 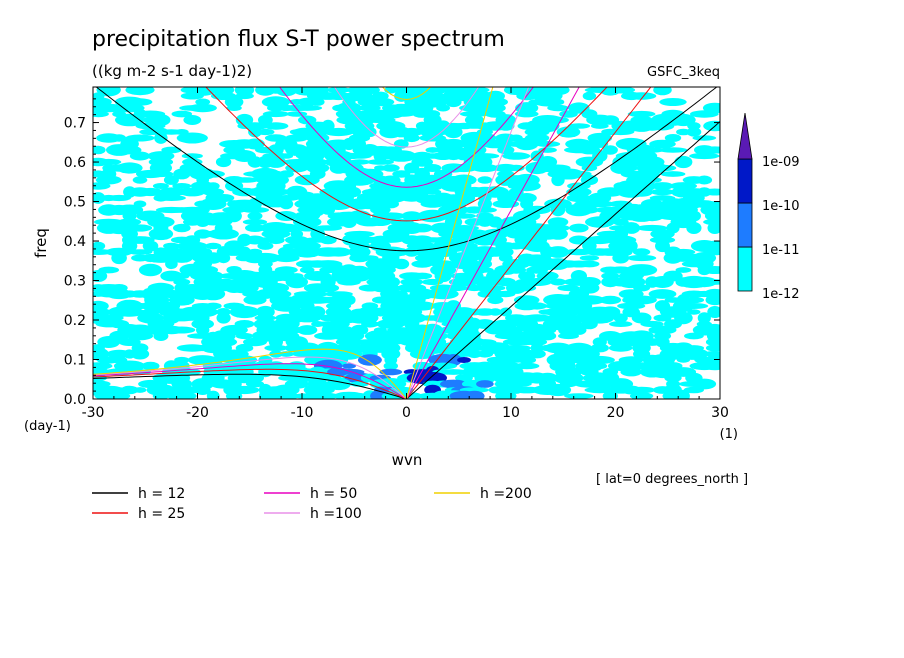 I want to click on y-tick-label: 0.2, so click(x=75, y=321).